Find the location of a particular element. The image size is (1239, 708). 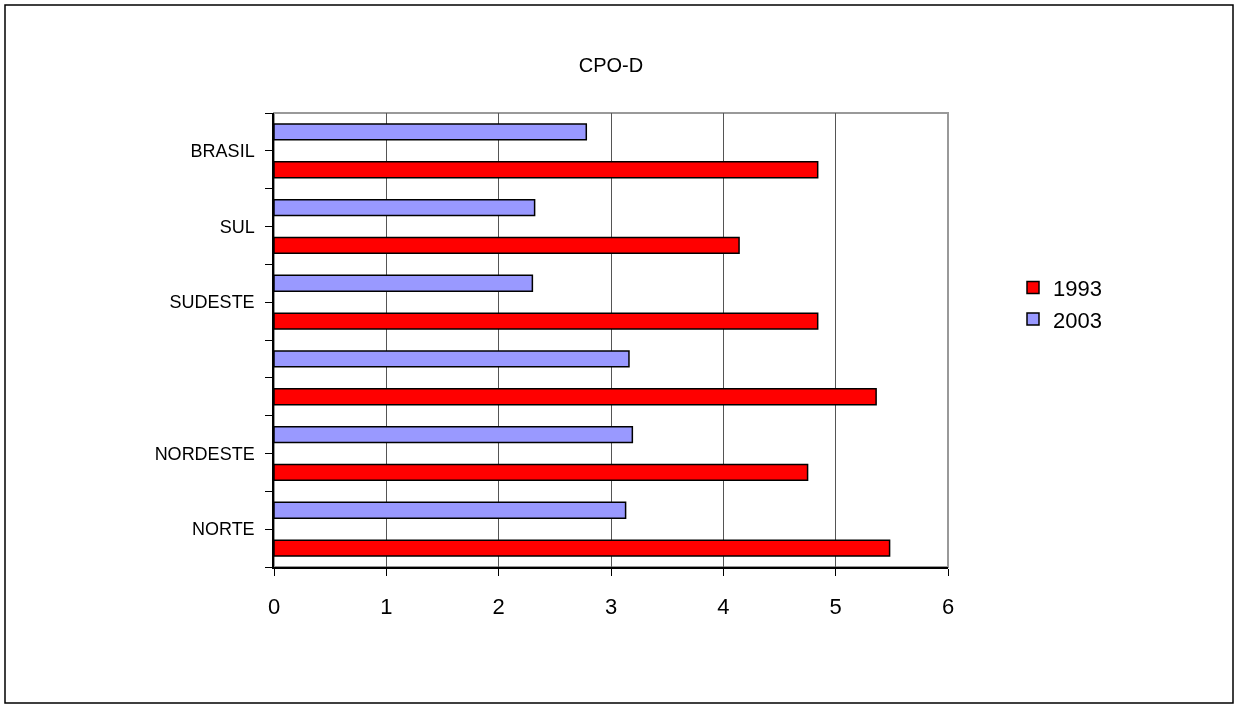

chart-title: CPO-D is located at coordinates (611, 65).